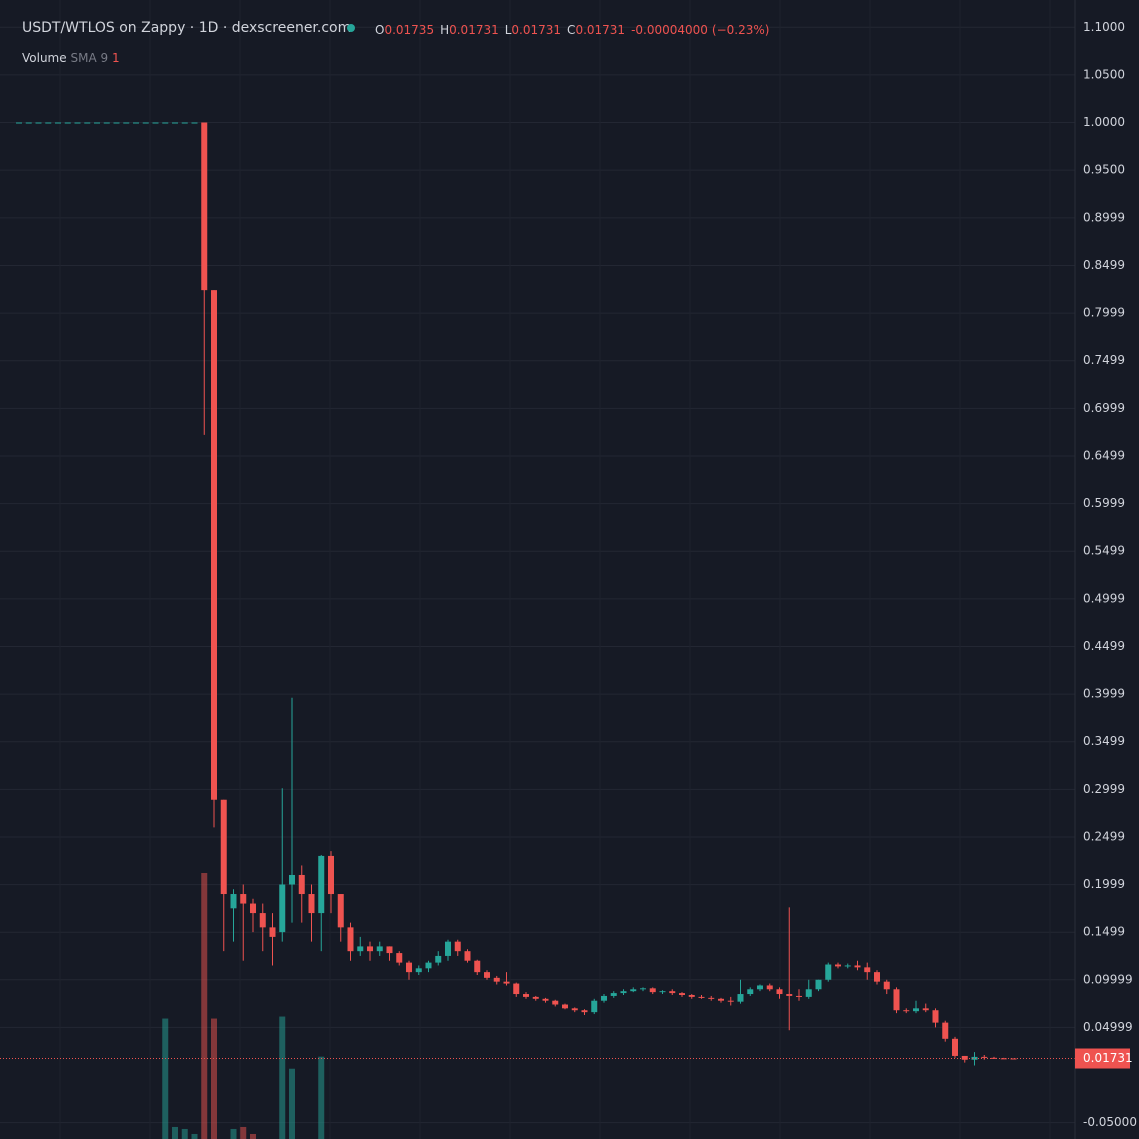 This screenshot has height=1139, width=1139. Describe the element at coordinates (116, 58) in the screenshot. I see `volume-value: 1` at that location.